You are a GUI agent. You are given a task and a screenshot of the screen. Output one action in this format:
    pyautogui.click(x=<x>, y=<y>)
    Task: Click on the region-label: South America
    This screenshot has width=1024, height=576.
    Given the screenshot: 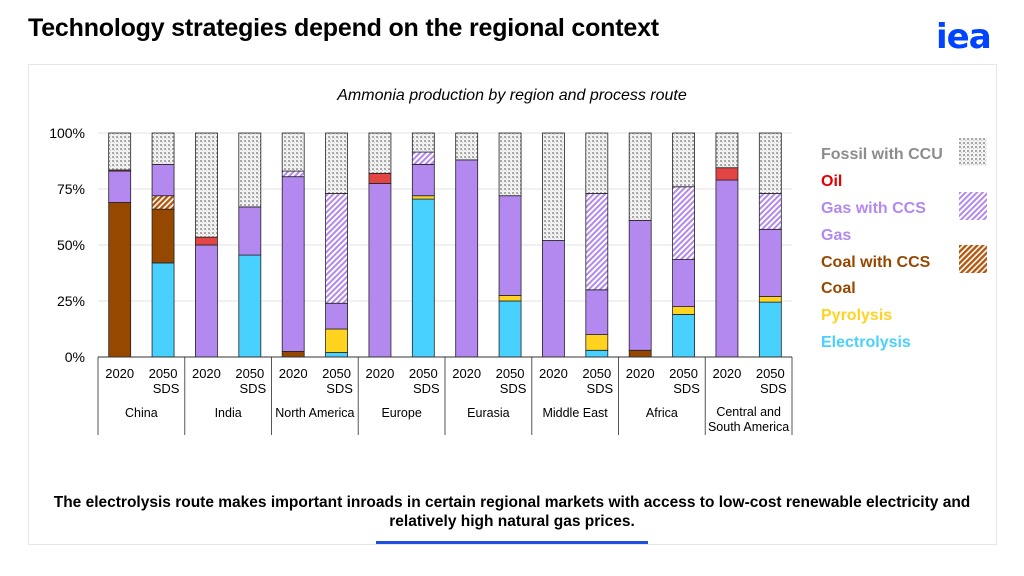 What is the action you would take?
    pyautogui.click(x=748, y=427)
    